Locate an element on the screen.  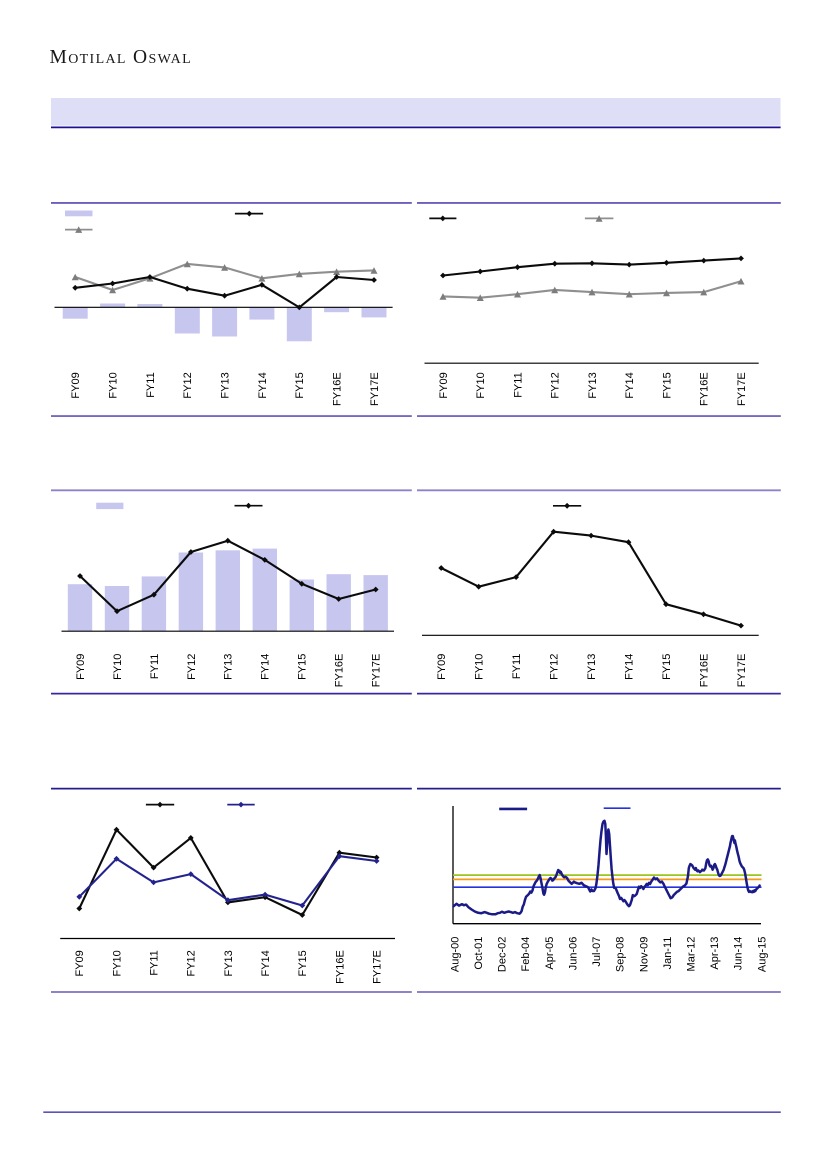
svg-text: Dec-02 is located at coordinates (502, 954).